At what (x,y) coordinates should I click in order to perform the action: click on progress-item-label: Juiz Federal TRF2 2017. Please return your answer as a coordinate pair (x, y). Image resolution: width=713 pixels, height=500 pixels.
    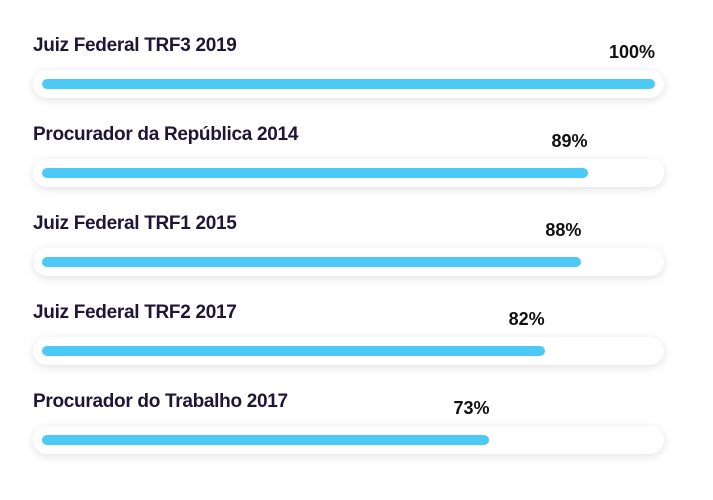
    Looking at the image, I should click on (135, 312).